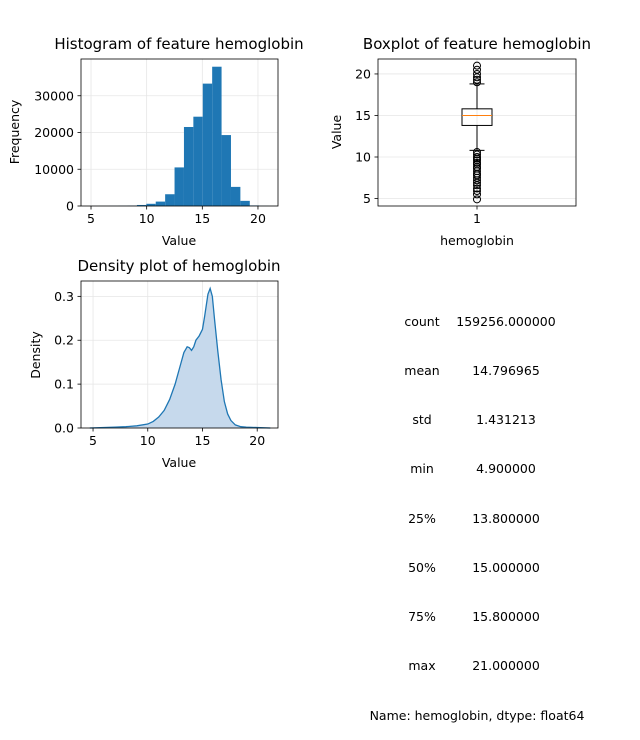 The image size is (640, 740). Describe the element at coordinates (179, 462) in the screenshot. I see `density-xlabel: Value` at that location.